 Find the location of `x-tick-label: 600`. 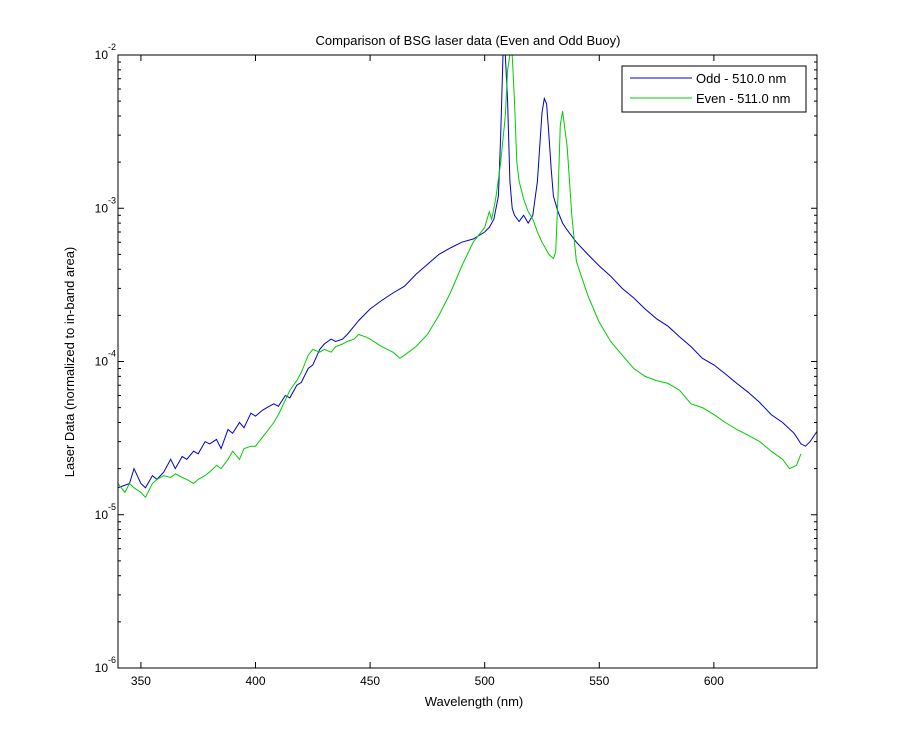

x-tick-label: 600 is located at coordinates (714, 681).